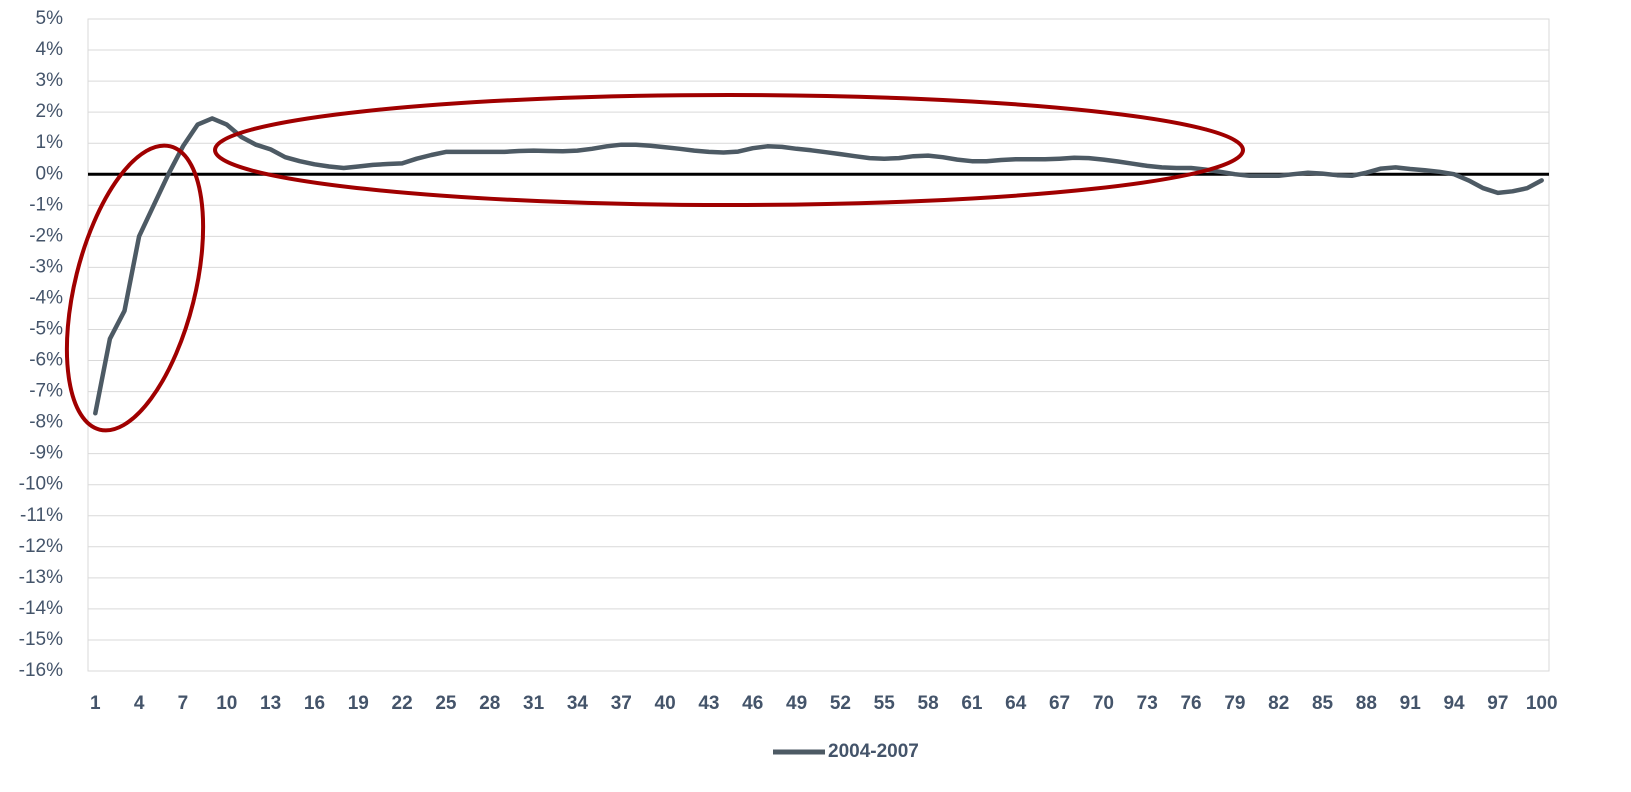 The height and width of the screenshot is (792, 1631). I want to click on x-tick-label: 52, so click(840, 703).